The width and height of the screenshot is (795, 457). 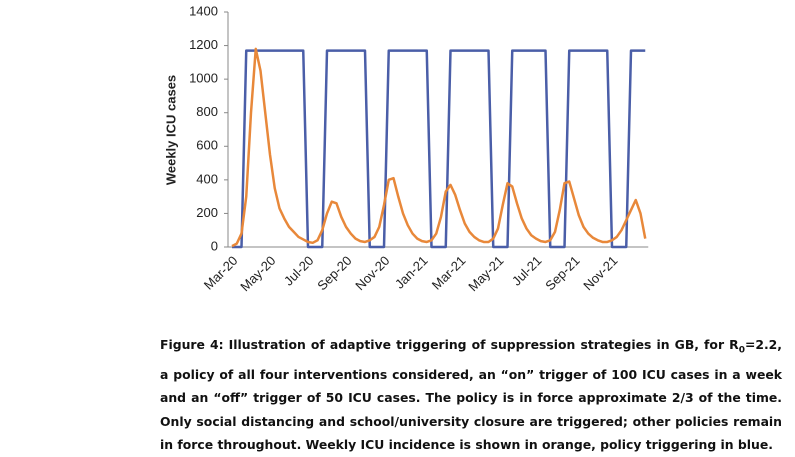 I want to click on y-tick-label: 600, so click(x=207, y=145).